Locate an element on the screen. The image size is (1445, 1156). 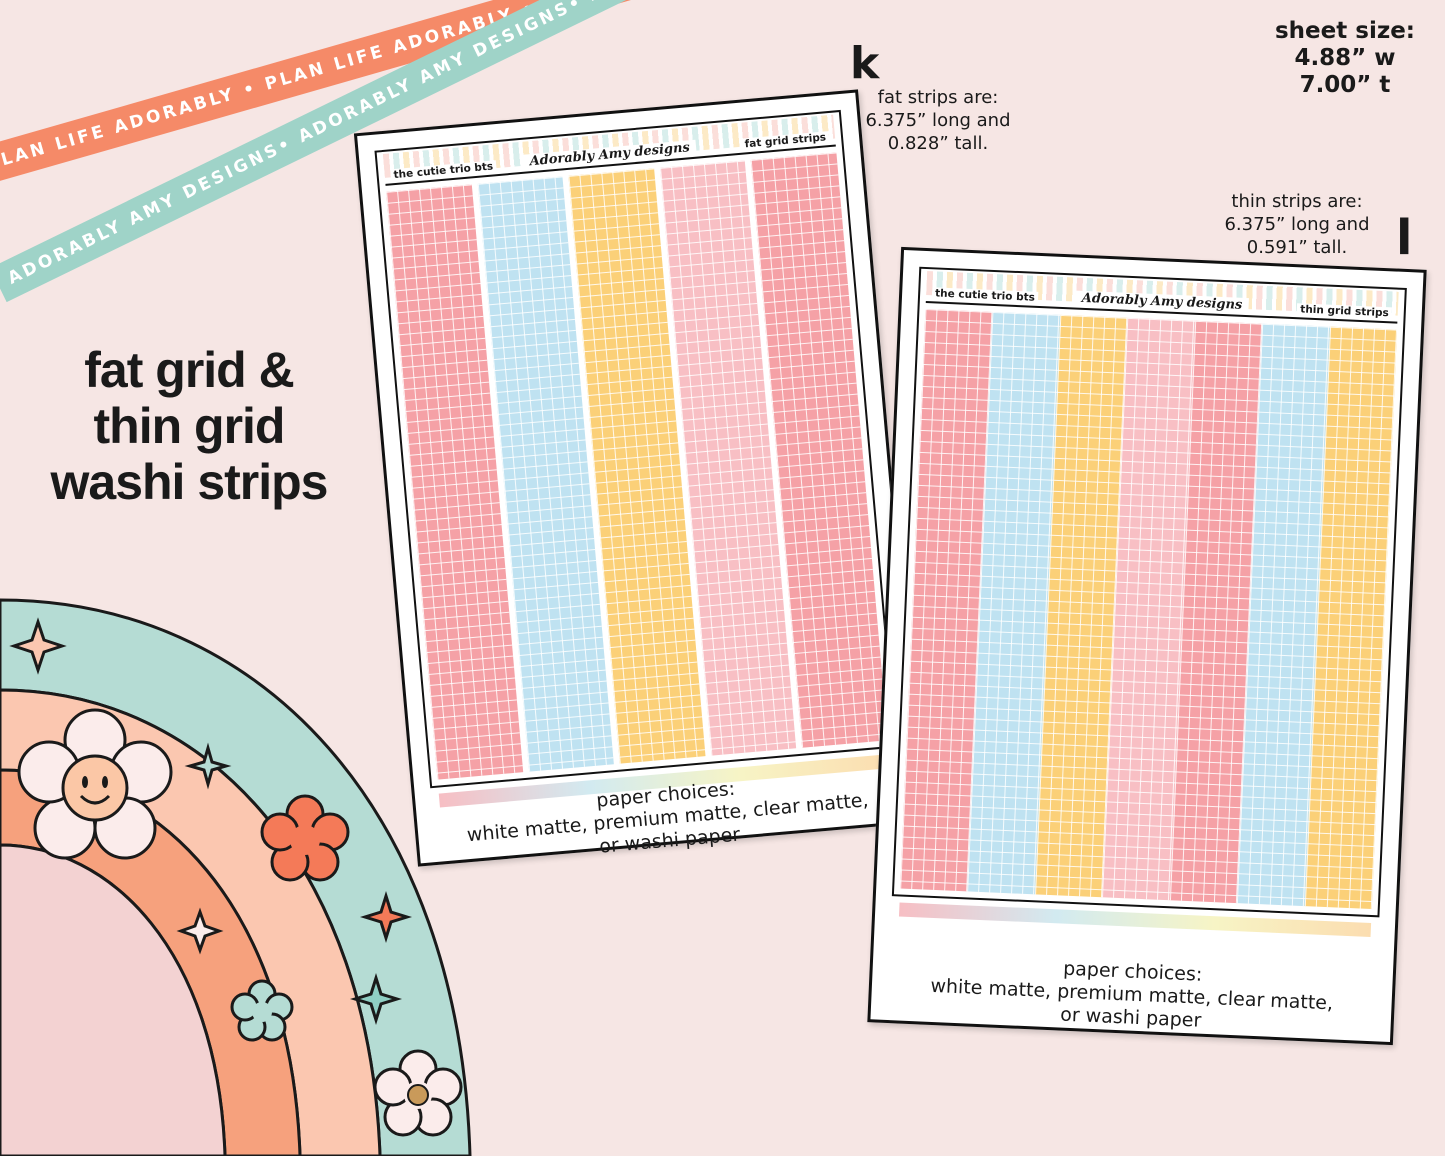
smiley-flower-icon is located at coordinates (95, 784).